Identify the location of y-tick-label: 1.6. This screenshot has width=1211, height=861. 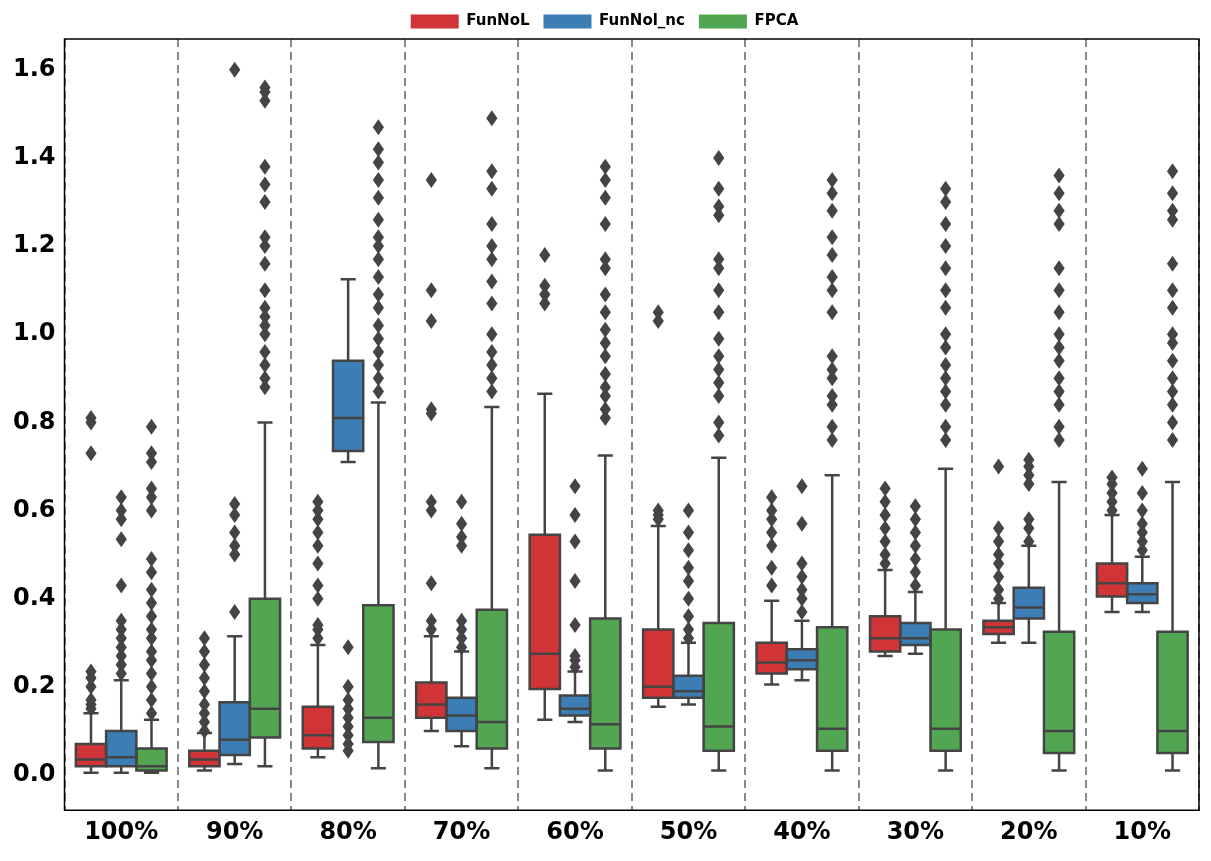
(34, 68).